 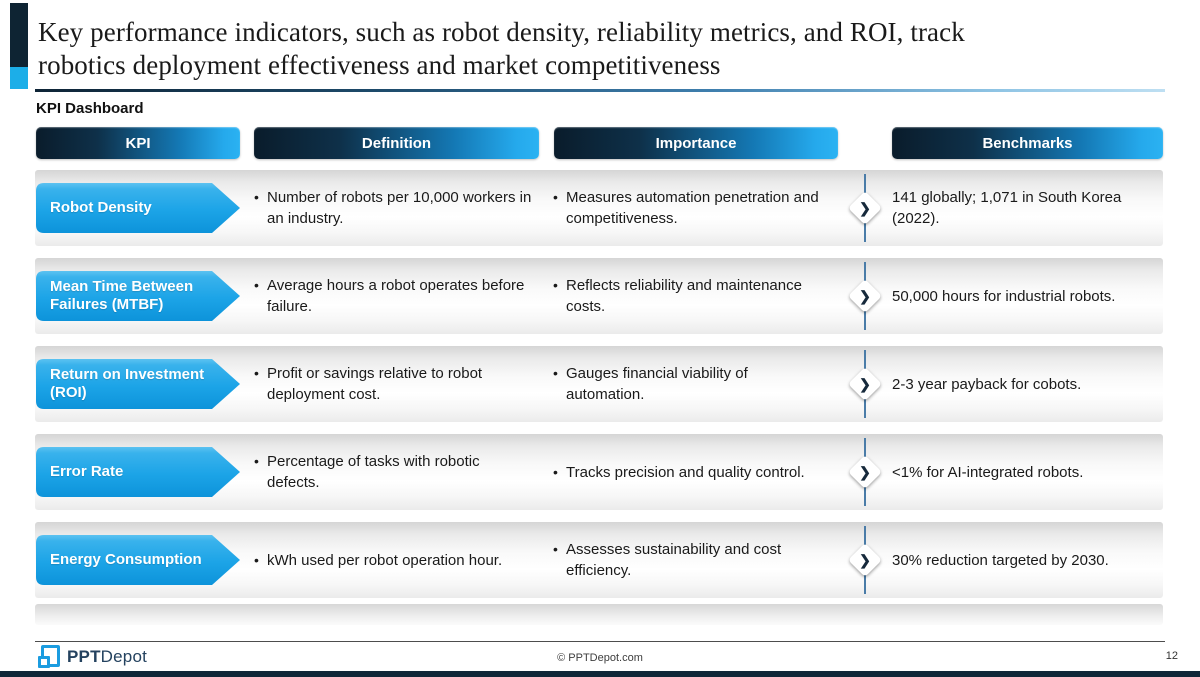 I want to click on kpi-arrow-shape: Mean Time Between Failures (MTBF), so click(x=138, y=296).